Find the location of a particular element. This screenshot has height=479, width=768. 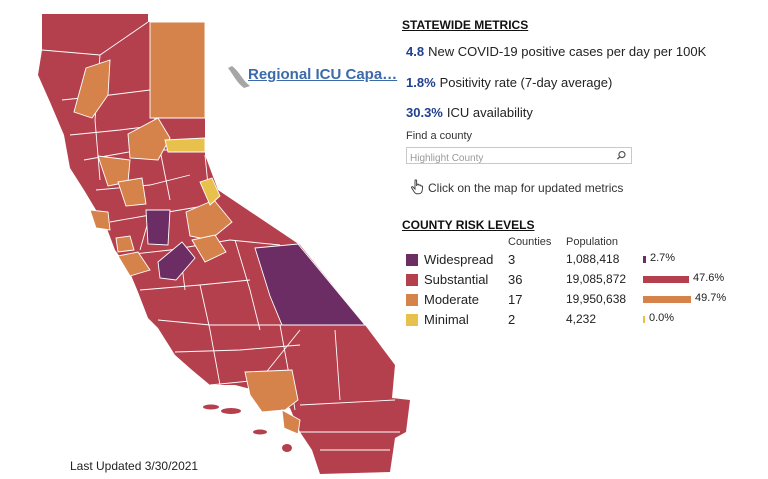

find-county-label: Find a county is located at coordinates (439, 136).